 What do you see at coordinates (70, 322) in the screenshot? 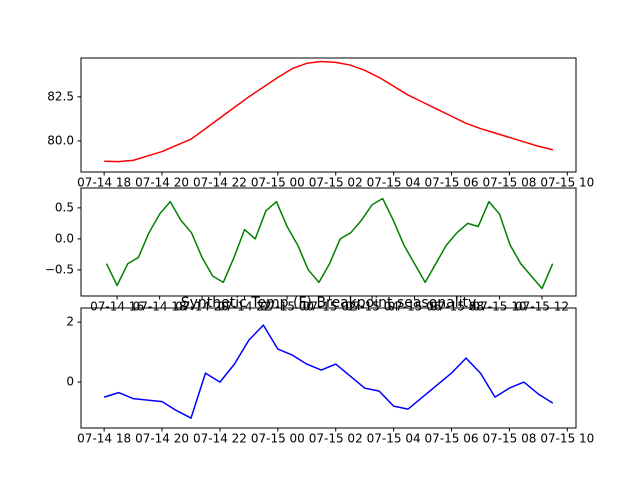
I see `y-tick-label: 2` at bounding box center [70, 322].